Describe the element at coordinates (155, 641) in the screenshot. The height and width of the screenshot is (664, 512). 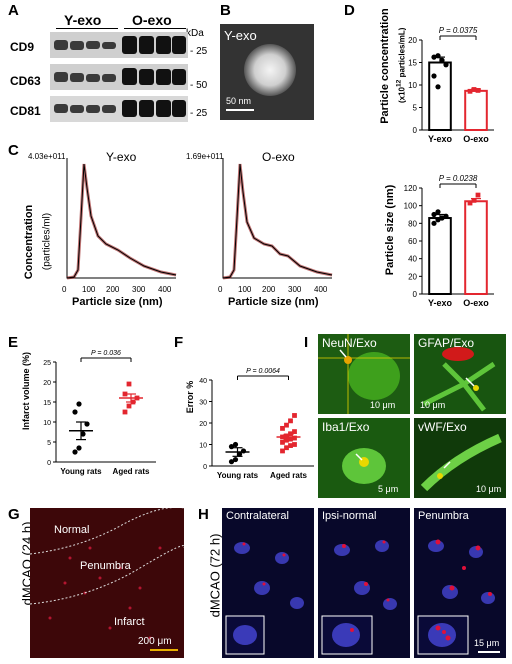
I see `g-scale: 200 μm` at that location.